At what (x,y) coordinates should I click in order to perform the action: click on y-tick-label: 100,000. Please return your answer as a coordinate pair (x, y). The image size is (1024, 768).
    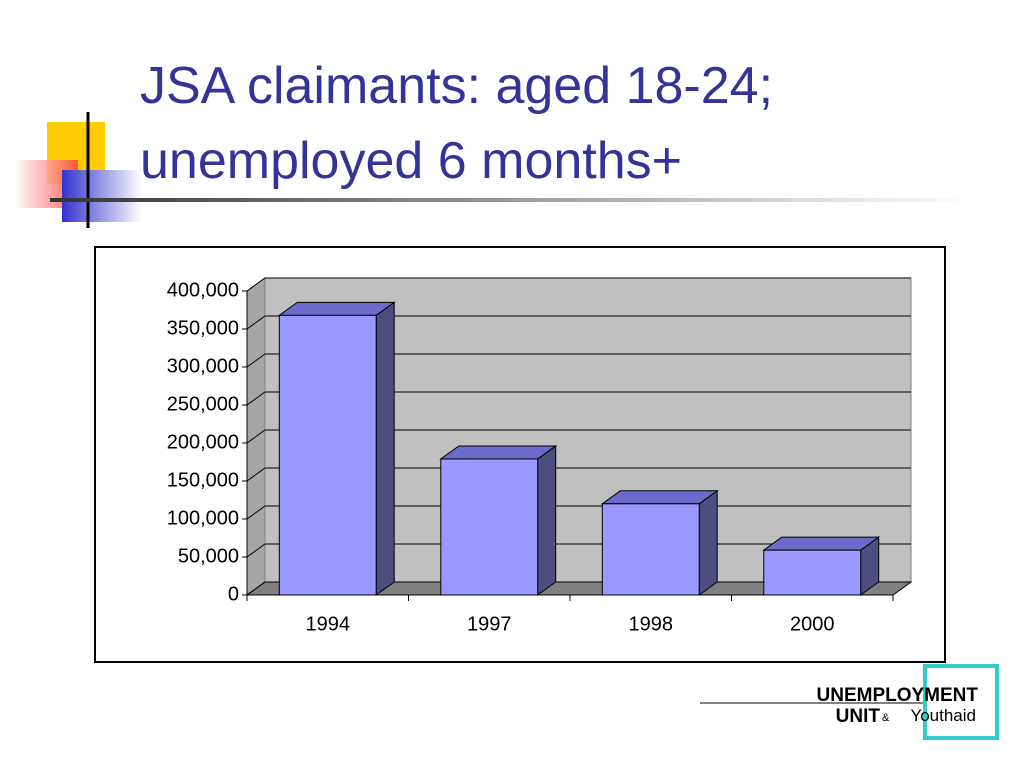
    Looking at the image, I should click on (203, 518).